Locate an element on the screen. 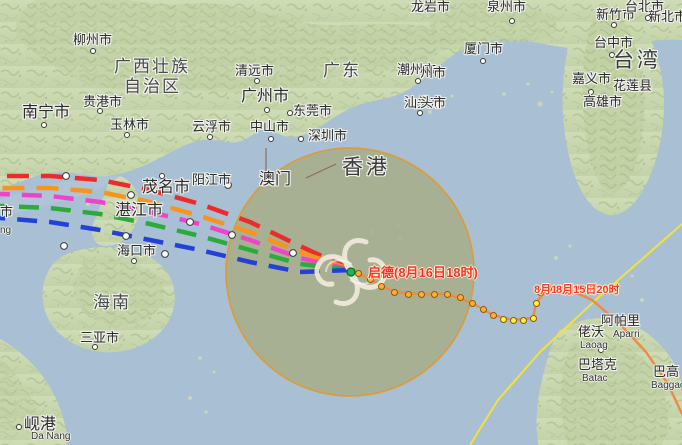 The height and width of the screenshot is (445, 682). forecast-track-blue is located at coordinates (176, 245).